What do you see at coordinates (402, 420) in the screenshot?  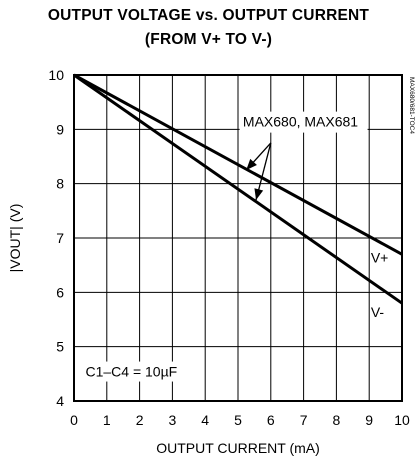 I see `x-tick-label: 10` at bounding box center [402, 420].